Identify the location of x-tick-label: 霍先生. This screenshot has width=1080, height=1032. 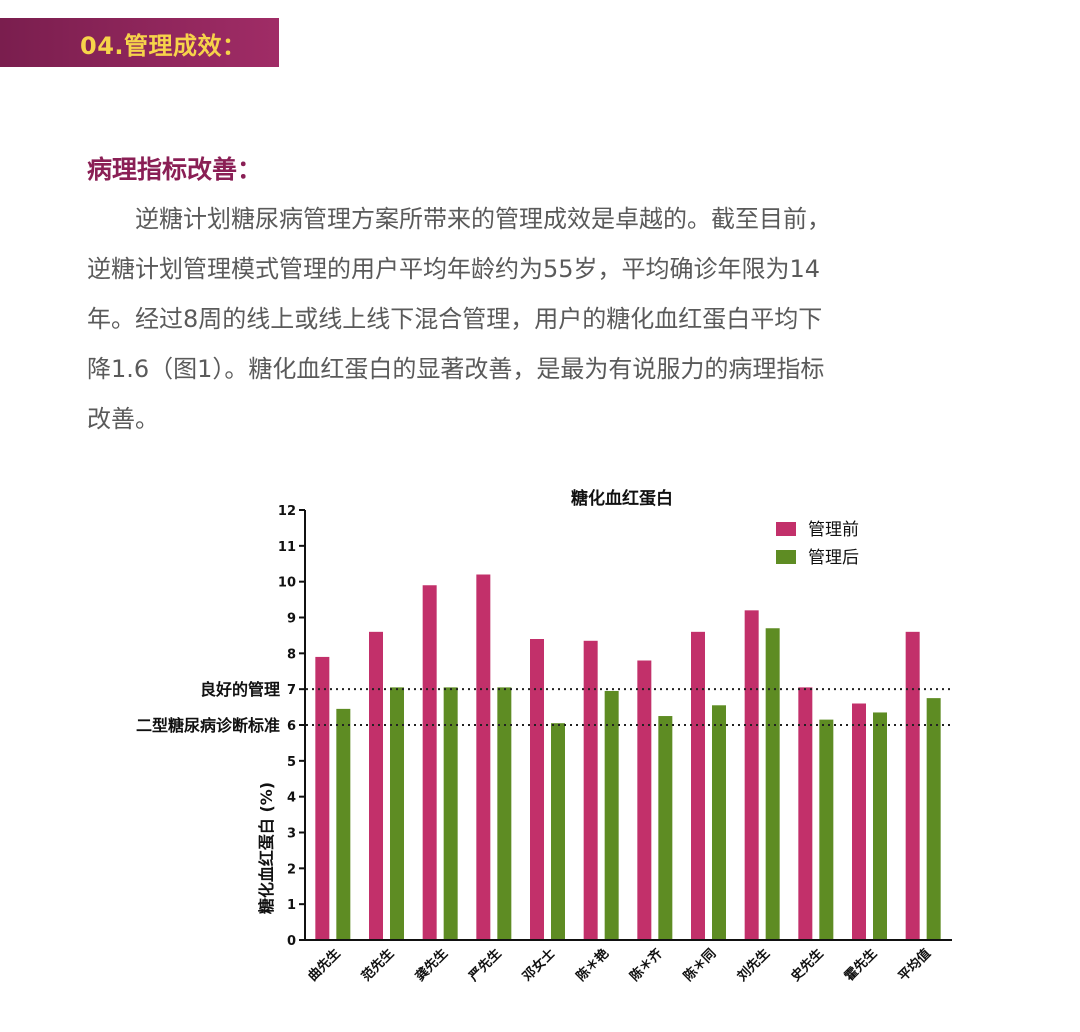
(860, 965).